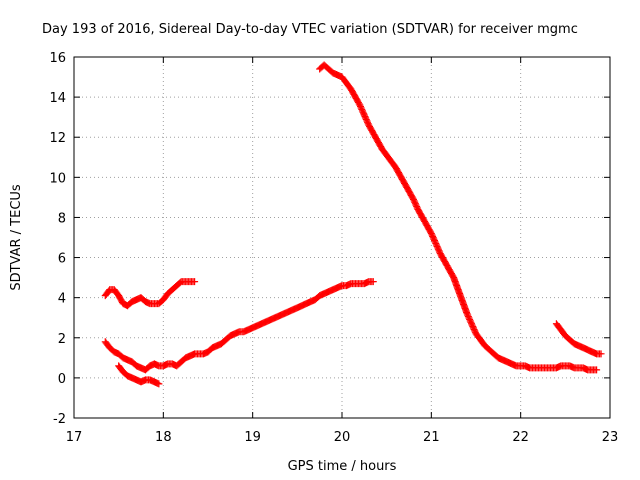  I want to click on y-tick-label: 4, so click(62, 299).